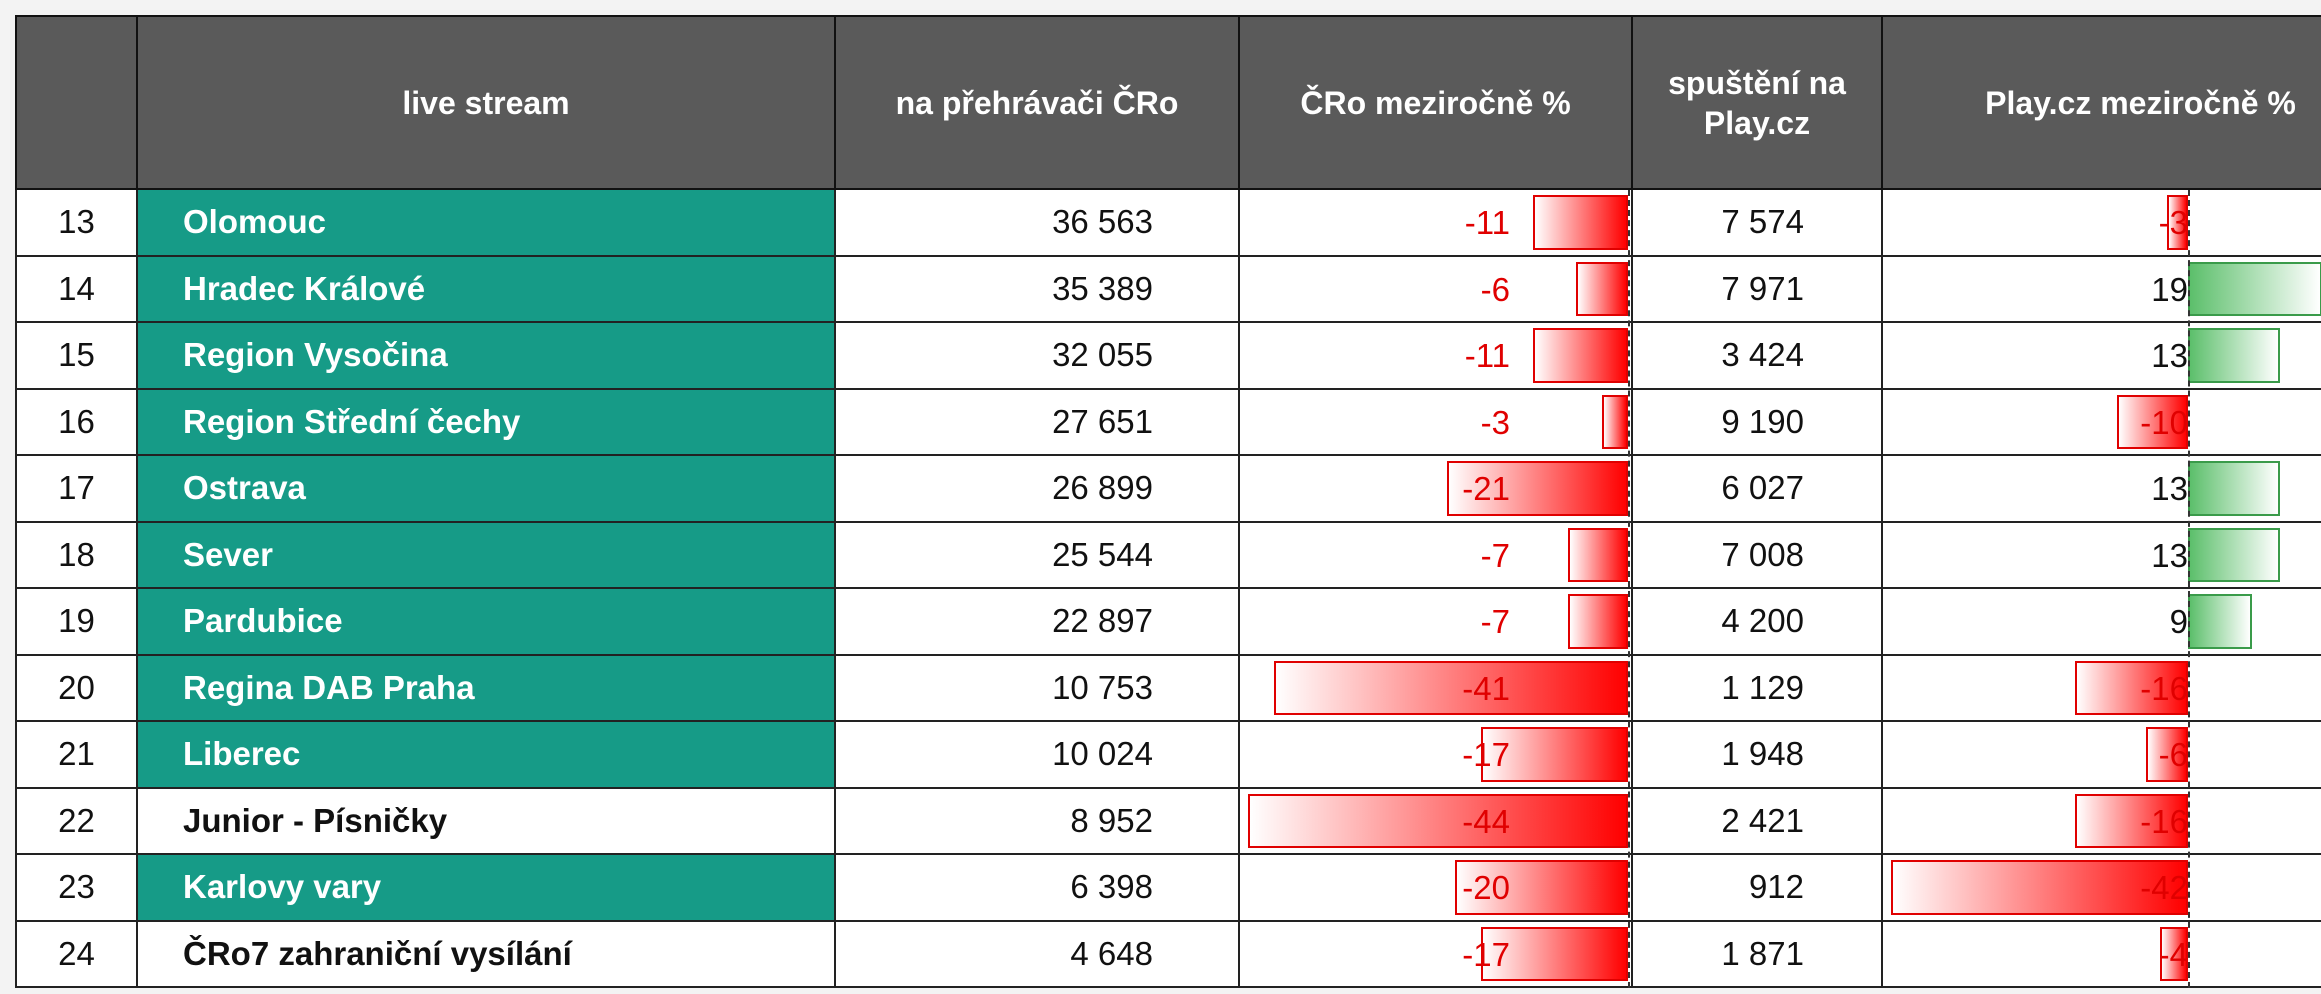 The width and height of the screenshot is (2321, 994). I want to click on row-index: 22, so click(76, 821).